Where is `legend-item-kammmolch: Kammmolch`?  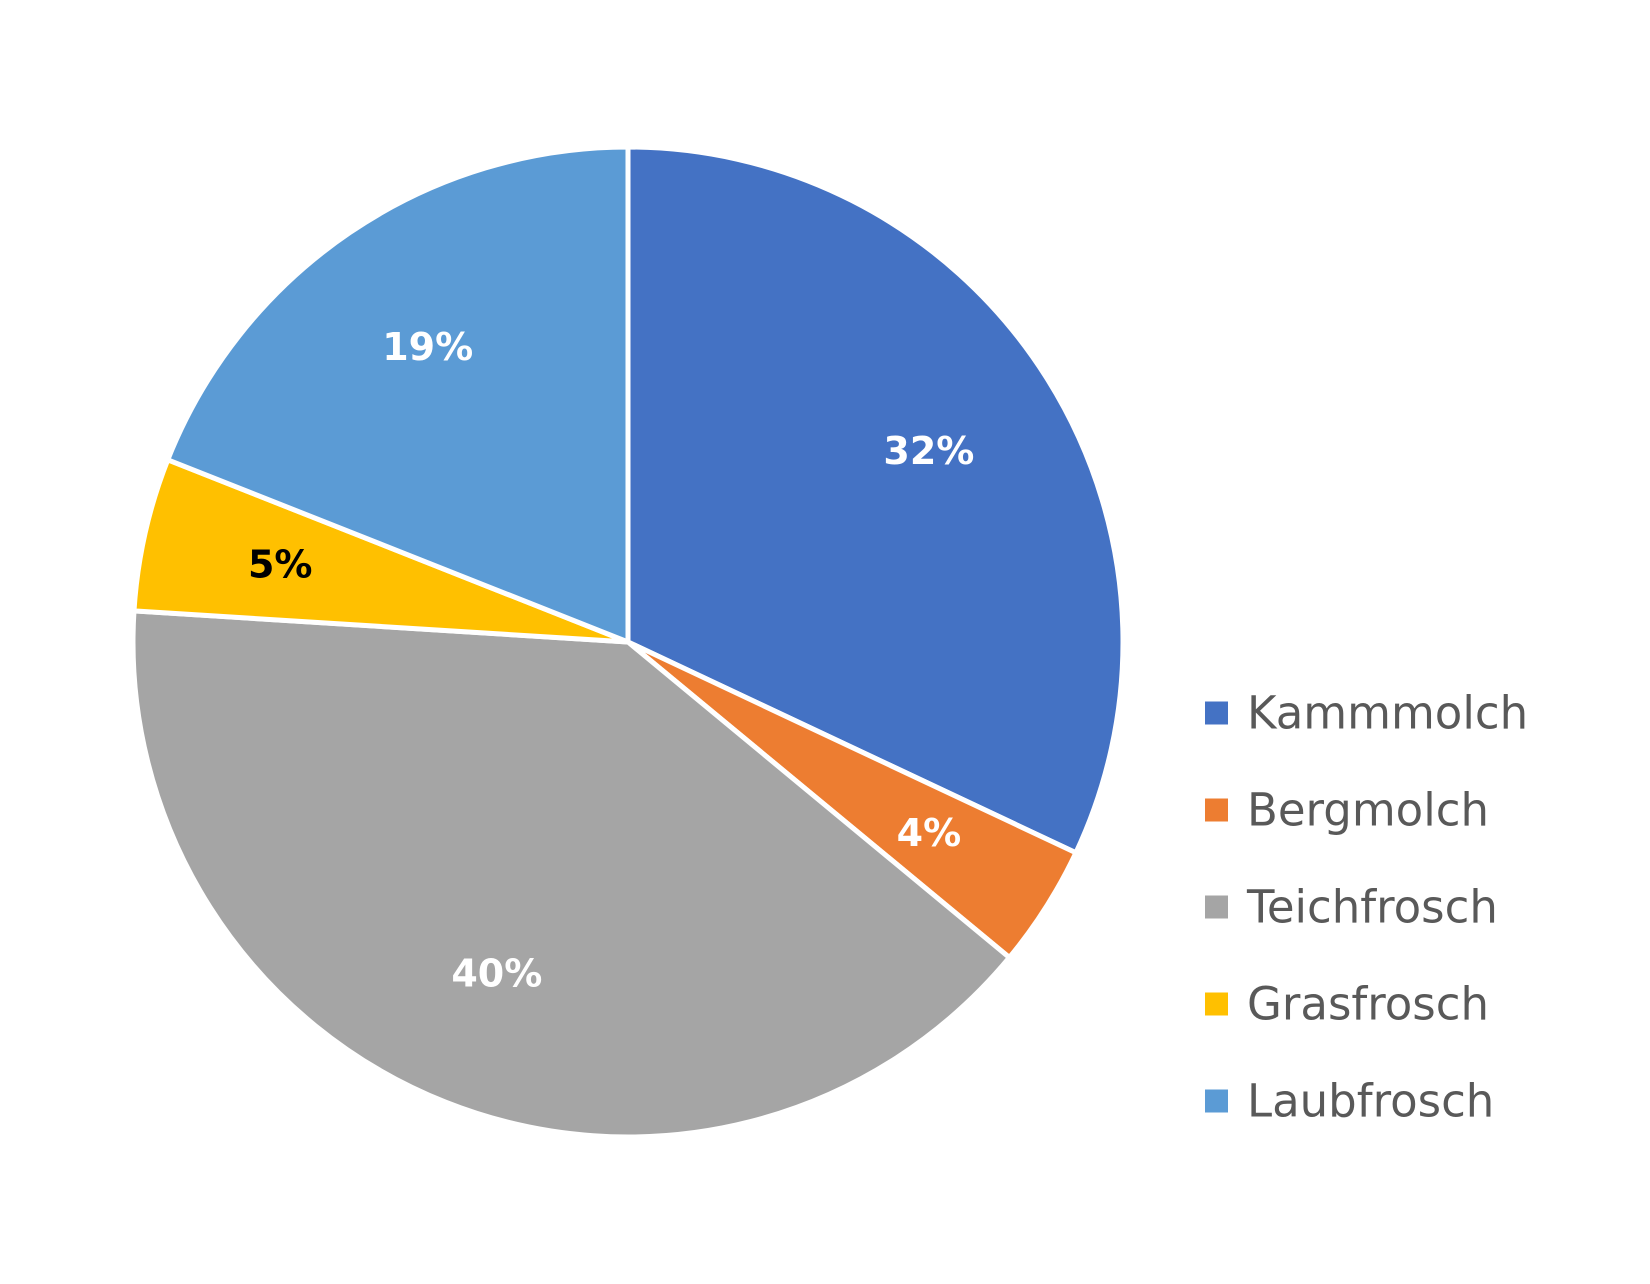
legend-item-kammmolch: Kammmolch is located at coordinates (1366, 713).